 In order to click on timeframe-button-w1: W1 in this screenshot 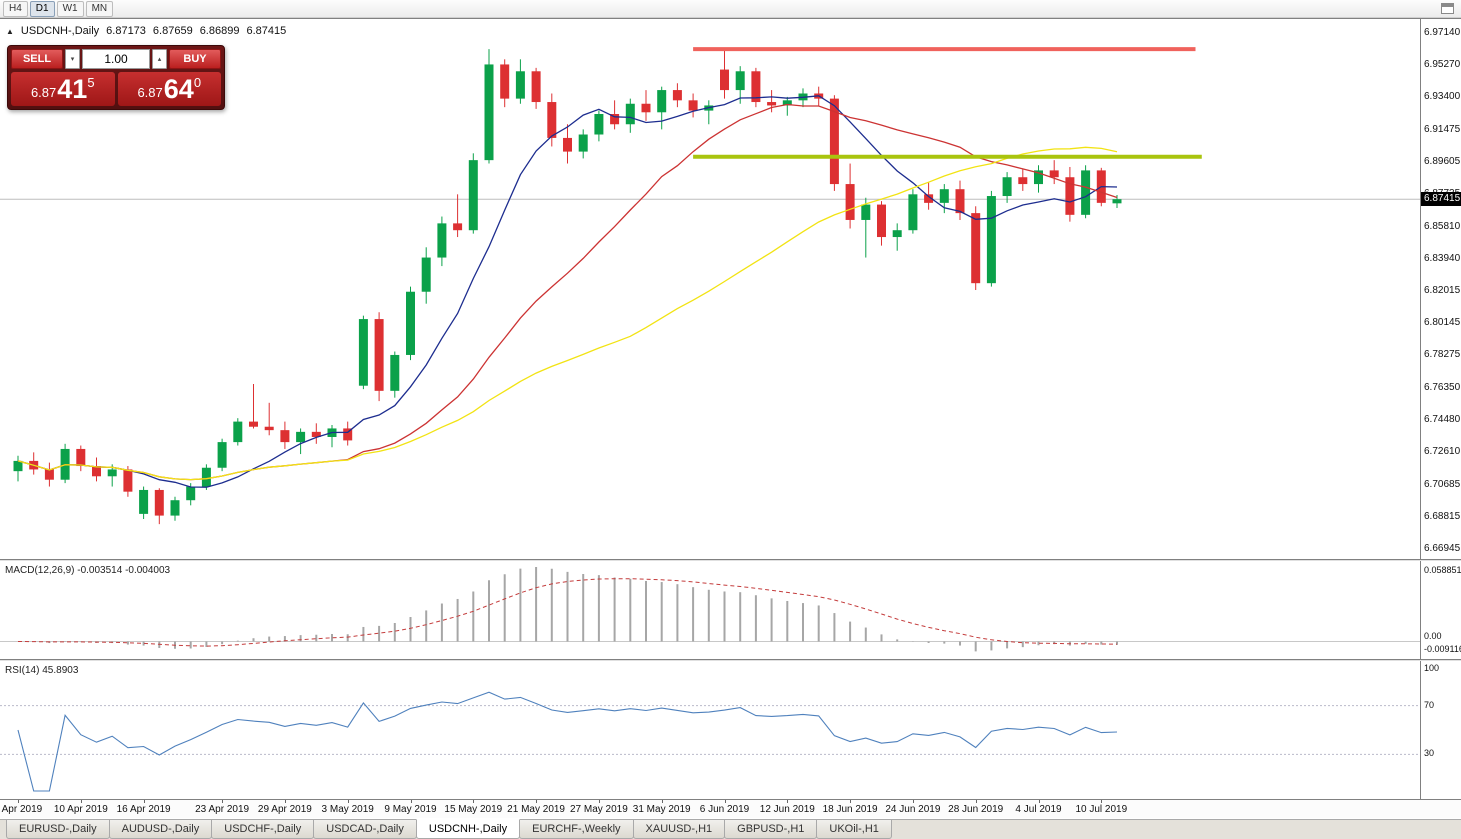, I will do `click(70, 8)`.